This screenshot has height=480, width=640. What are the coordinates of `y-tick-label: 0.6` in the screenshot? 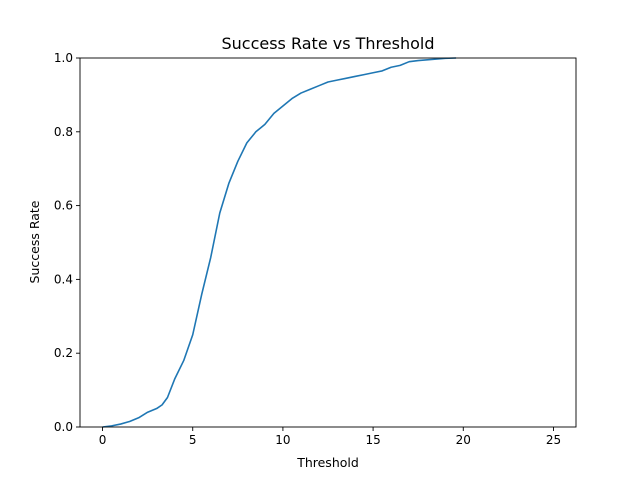 It's located at (63, 206).